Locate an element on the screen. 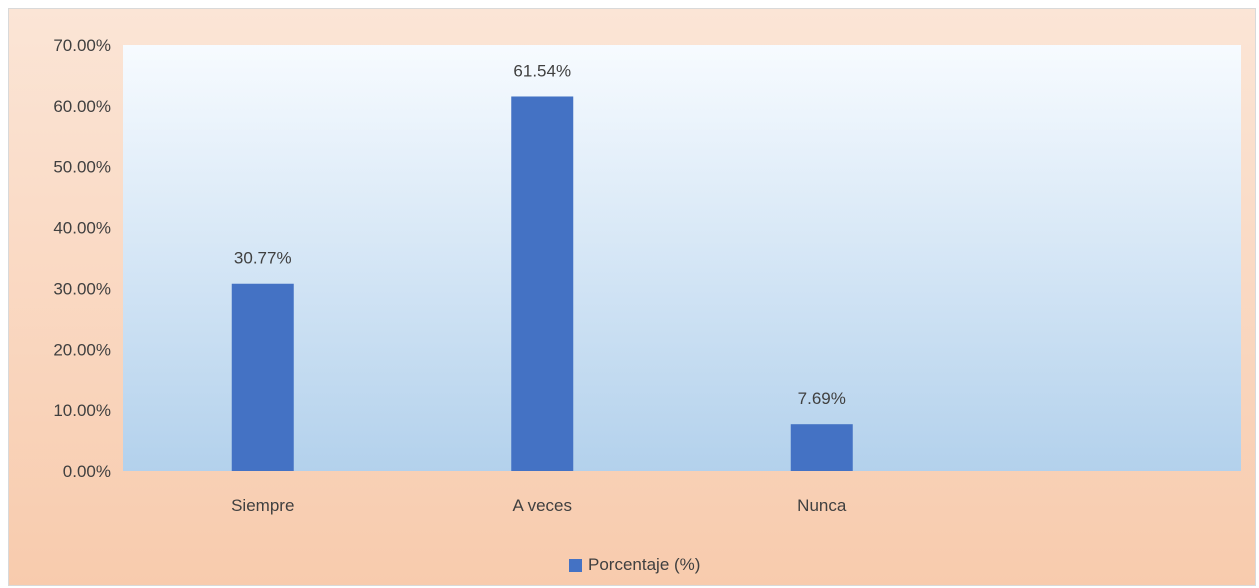 Image resolution: width=1259 pixels, height=588 pixels. y-tick-label: 70.00% is located at coordinates (82, 45).